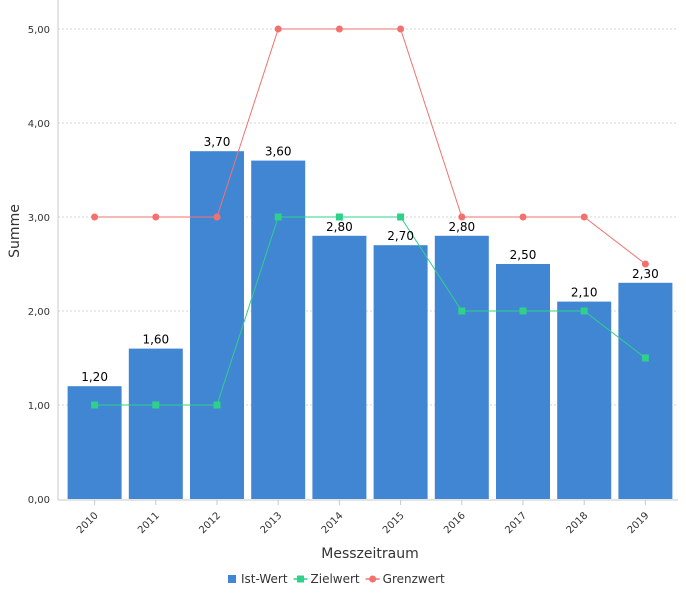 Image resolution: width=686 pixels, height=593 pixels. What do you see at coordinates (645, 358) in the screenshot?
I see `marker-zielwert-2019` at bounding box center [645, 358].